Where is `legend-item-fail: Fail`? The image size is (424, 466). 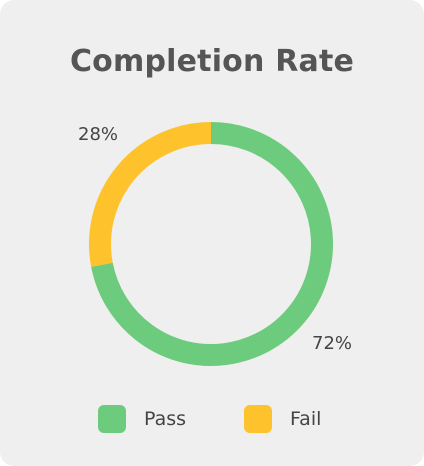 legend-item-fail: Fail is located at coordinates (282, 419).